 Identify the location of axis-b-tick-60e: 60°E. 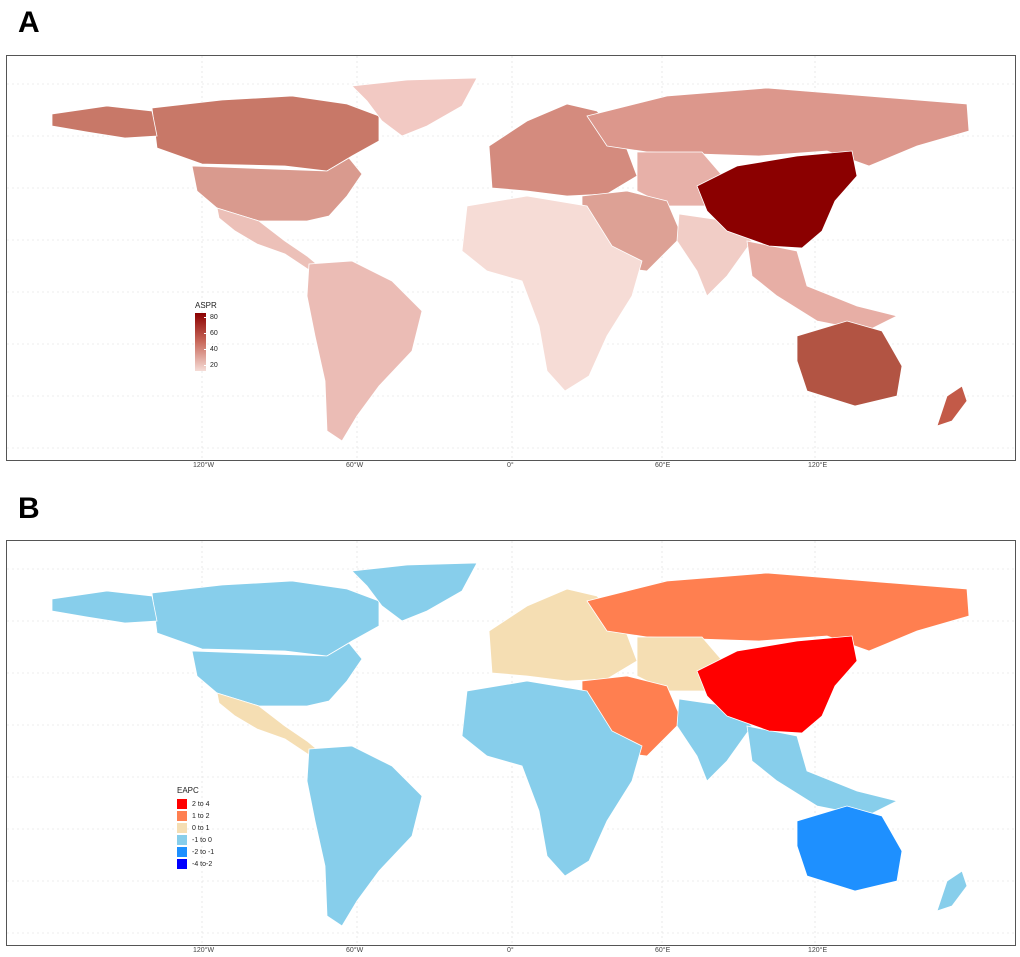
(663, 950).